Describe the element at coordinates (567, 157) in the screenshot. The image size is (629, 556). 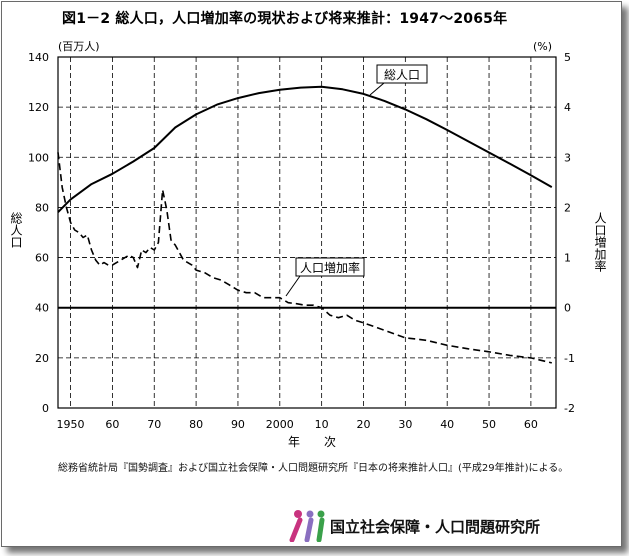
I see `y-right-tick-label: 3` at that location.